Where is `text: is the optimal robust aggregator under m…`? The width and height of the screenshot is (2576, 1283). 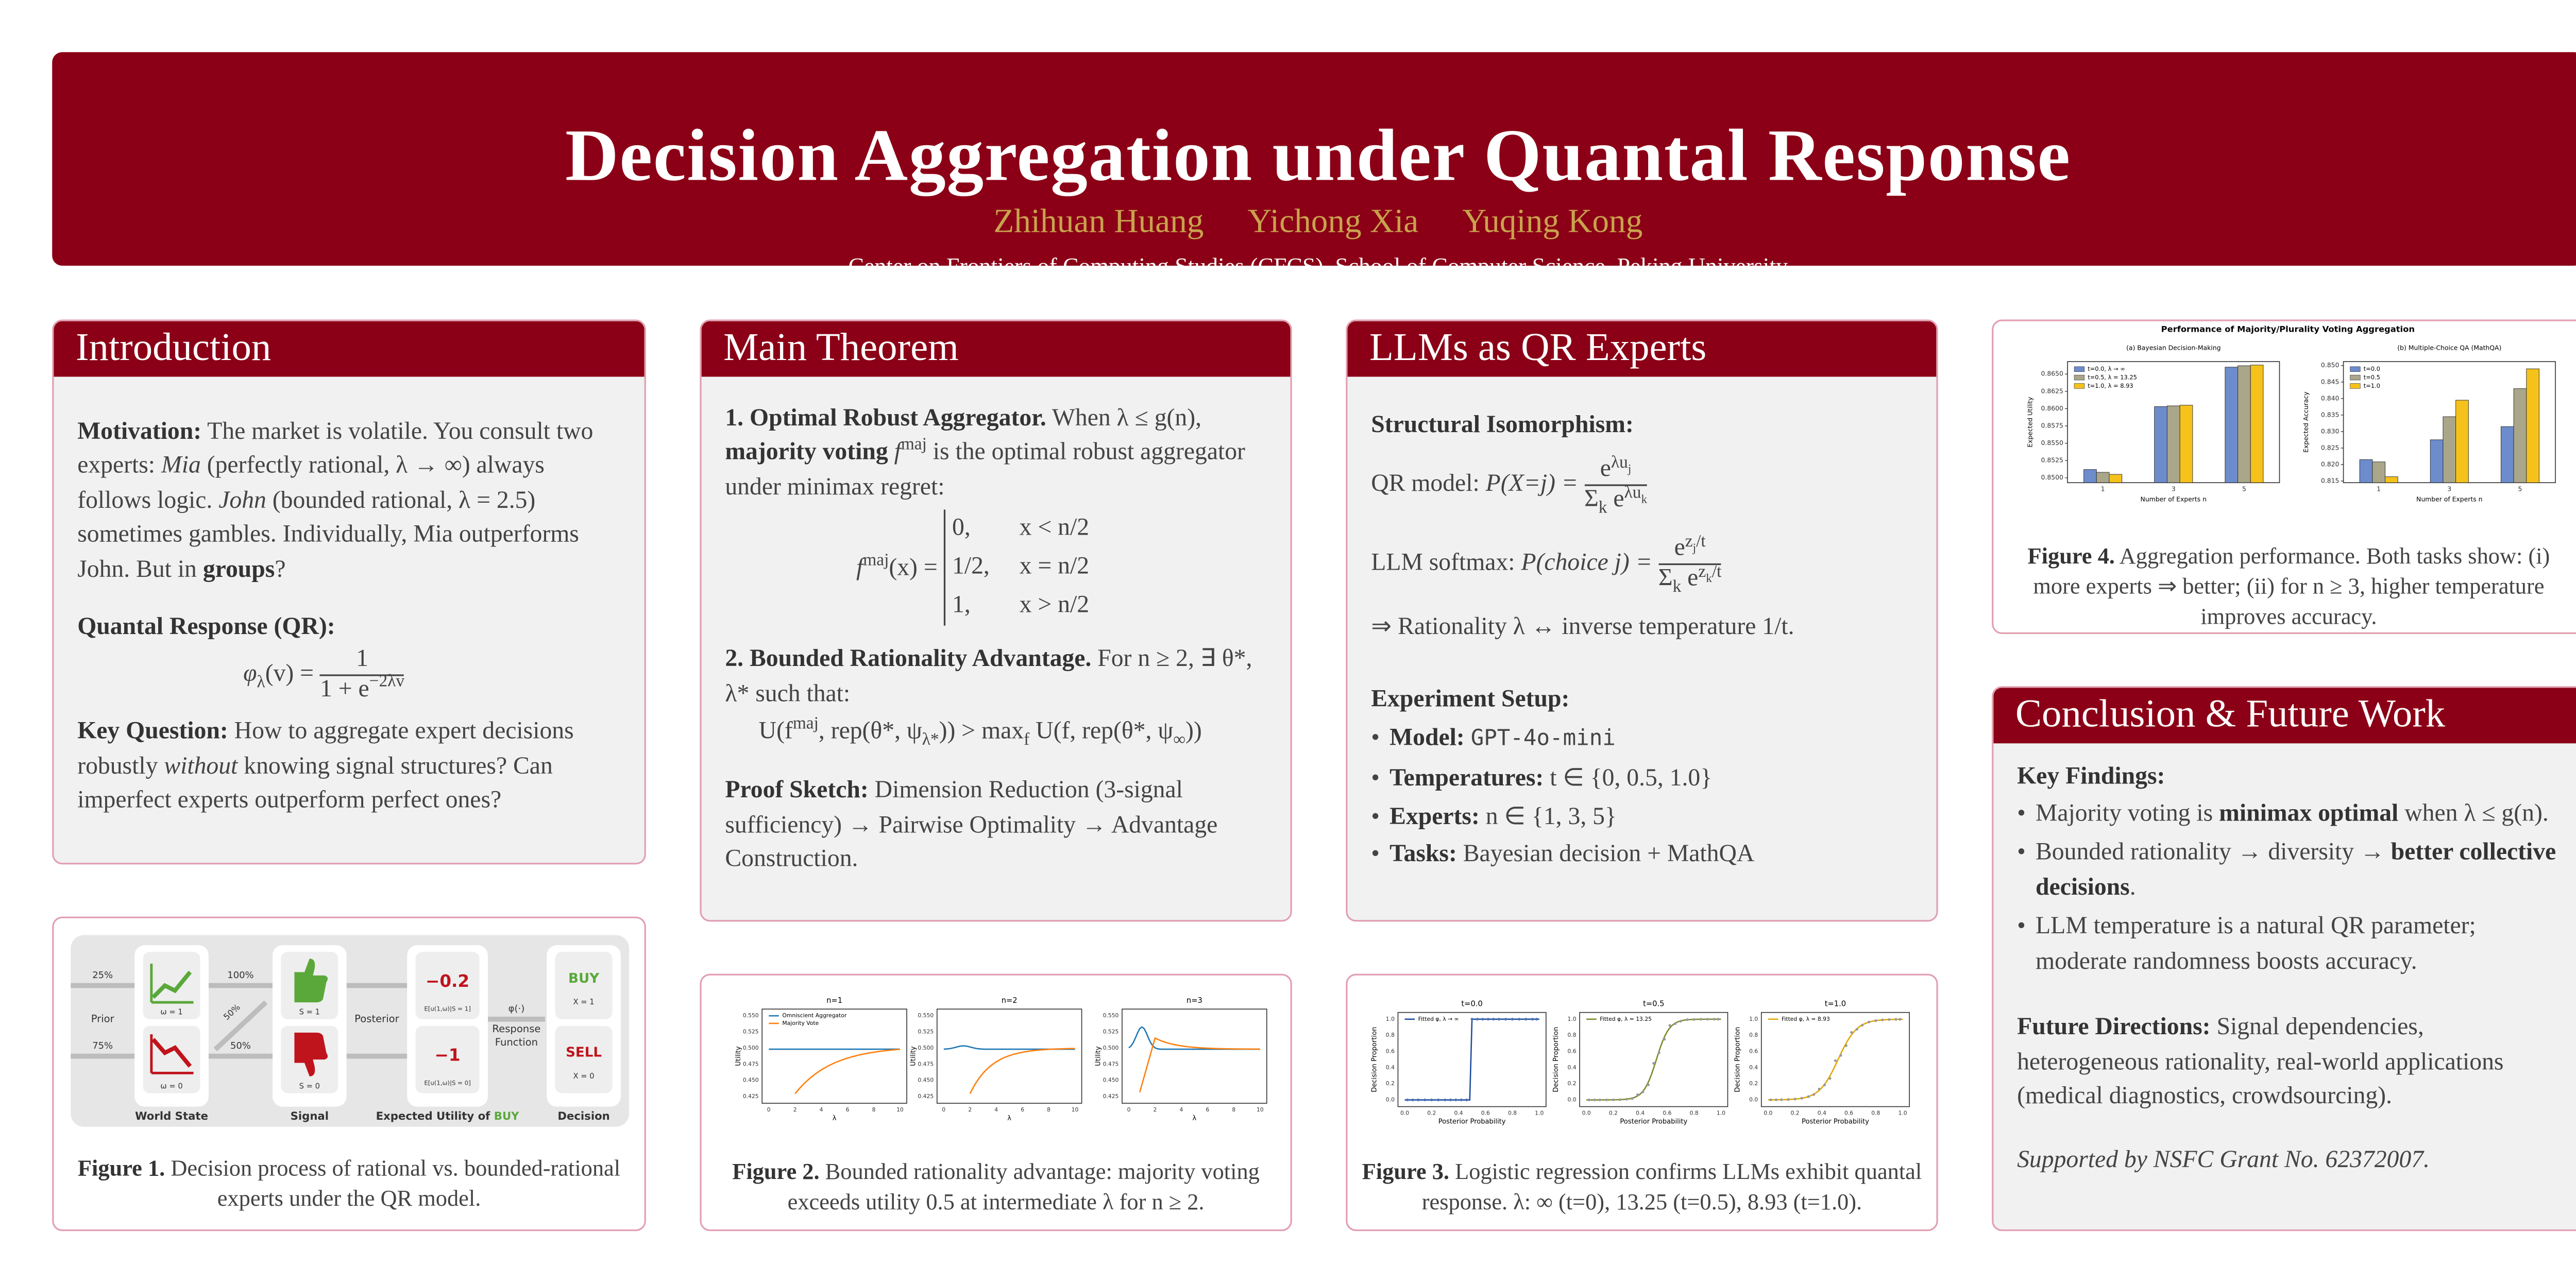
text: is the optimal robust aggregator under m… is located at coordinates (985, 470).